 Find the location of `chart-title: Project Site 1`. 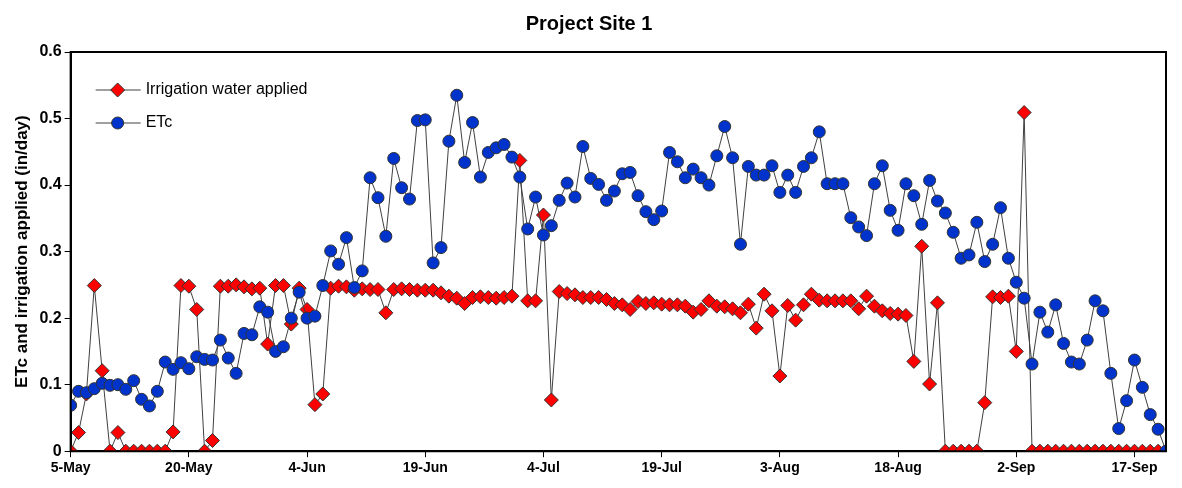

chart-title: Project Site 1 is located at coordinates (589, 22).